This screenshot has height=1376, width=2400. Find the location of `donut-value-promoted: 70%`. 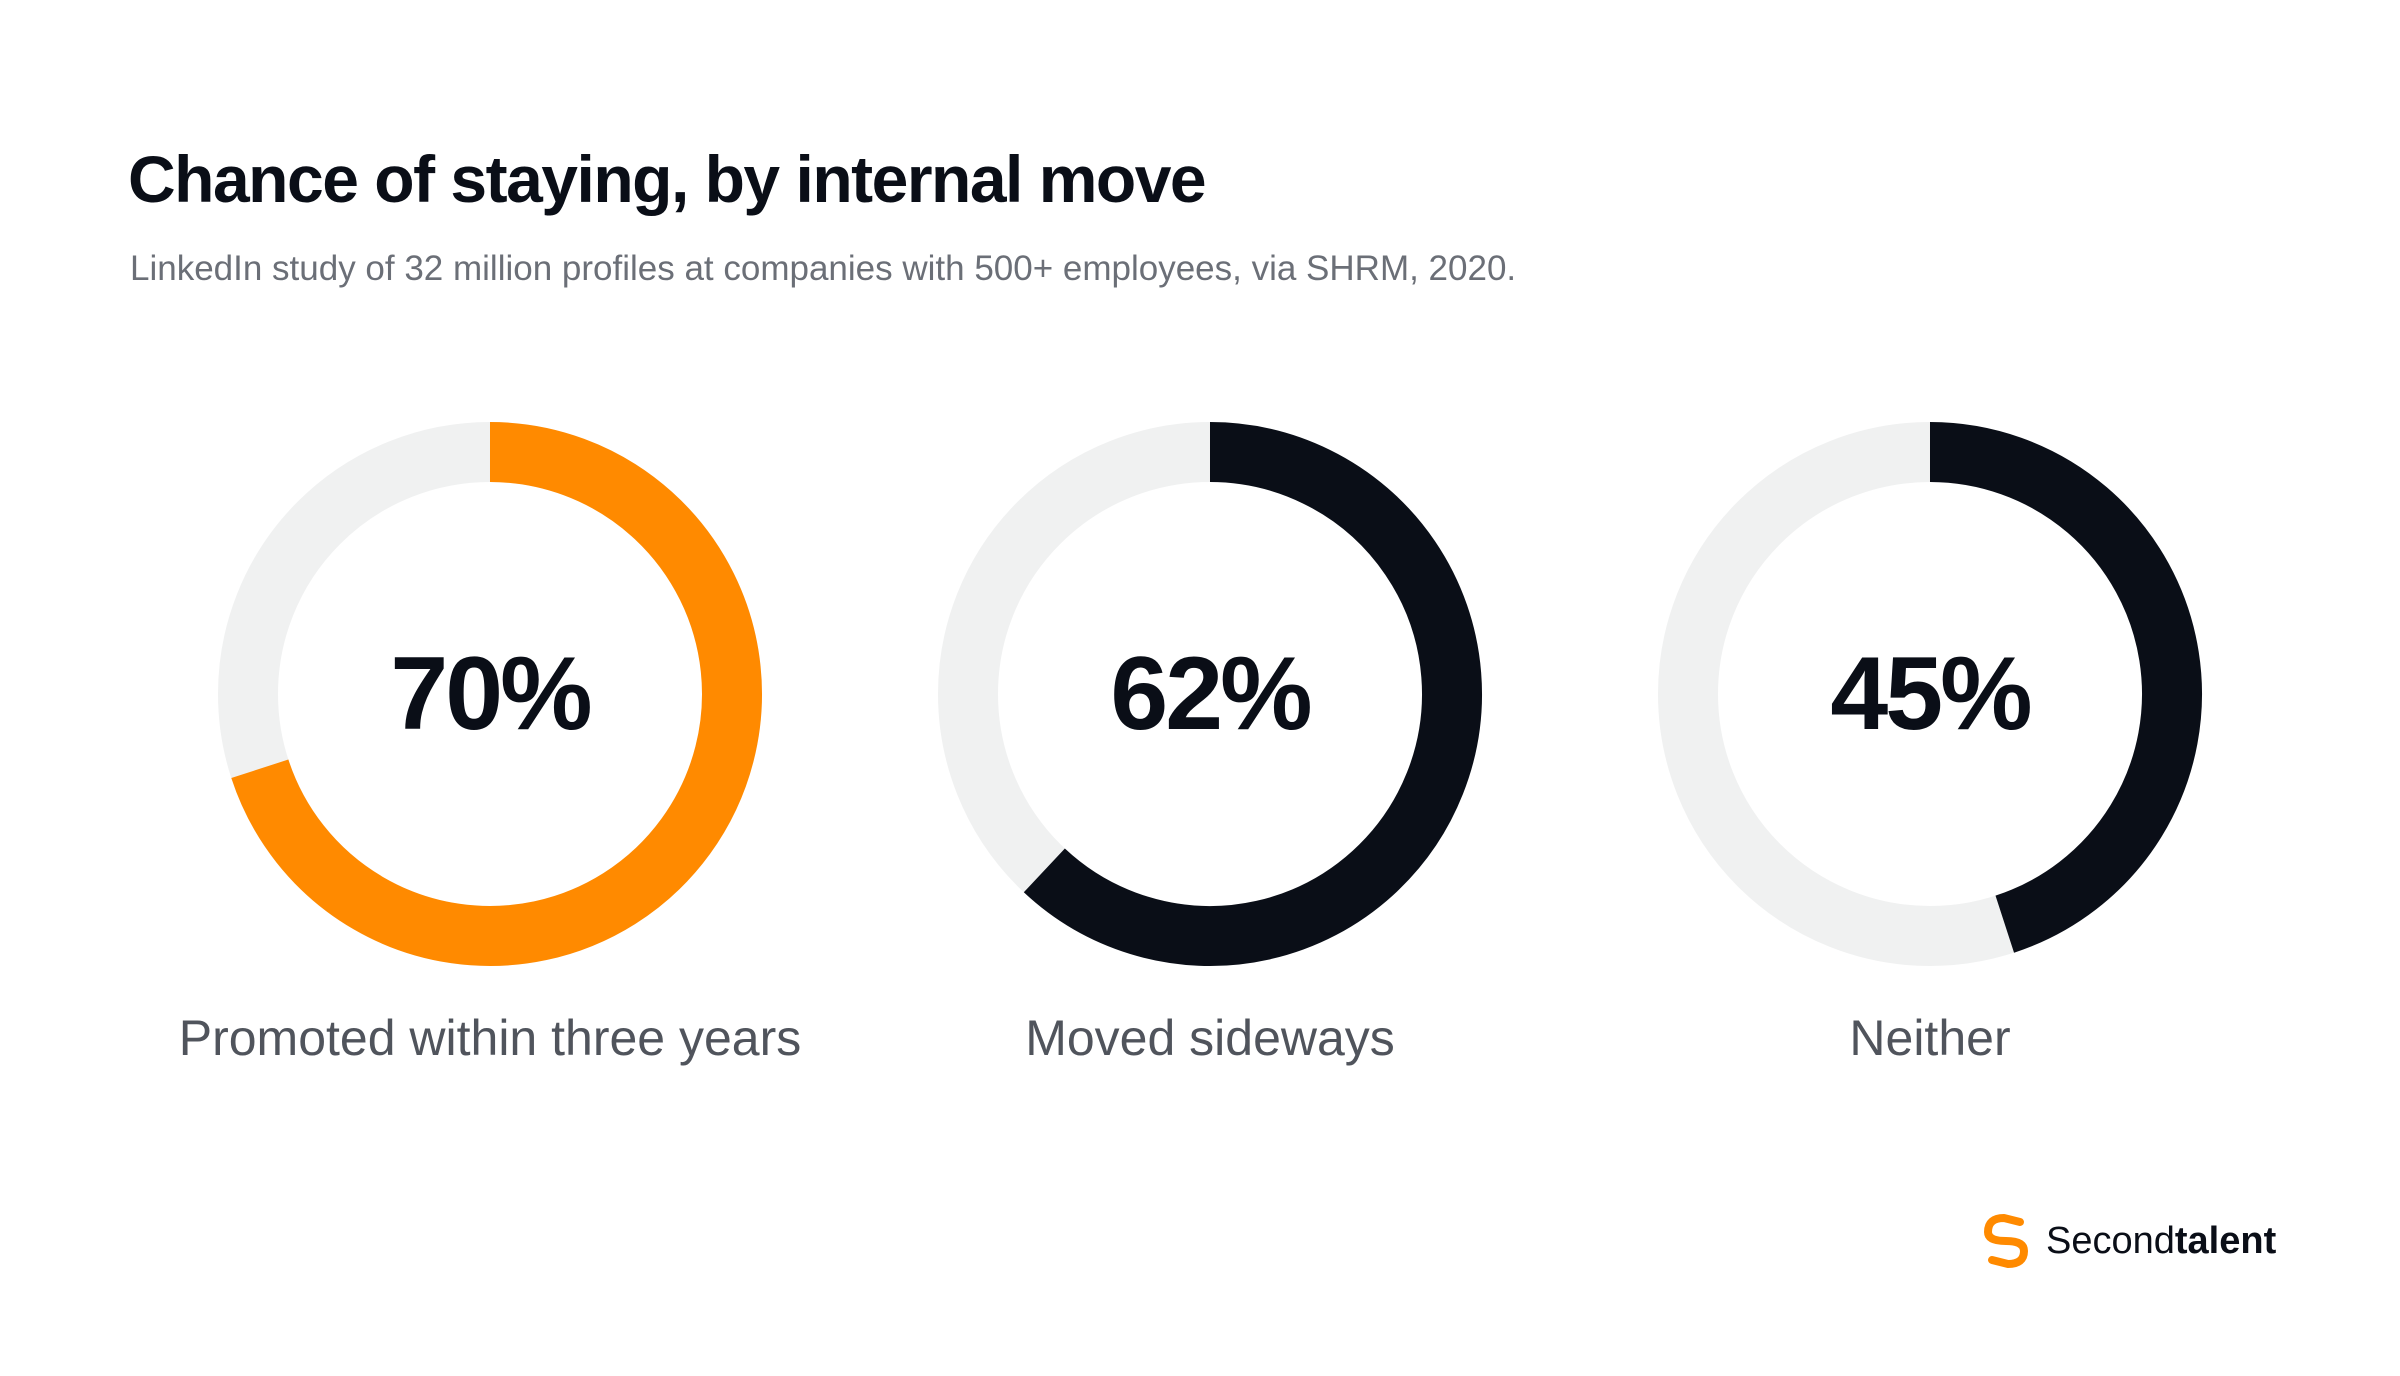

donut-value-promoted: 70% is located at coordinates (490, 694).